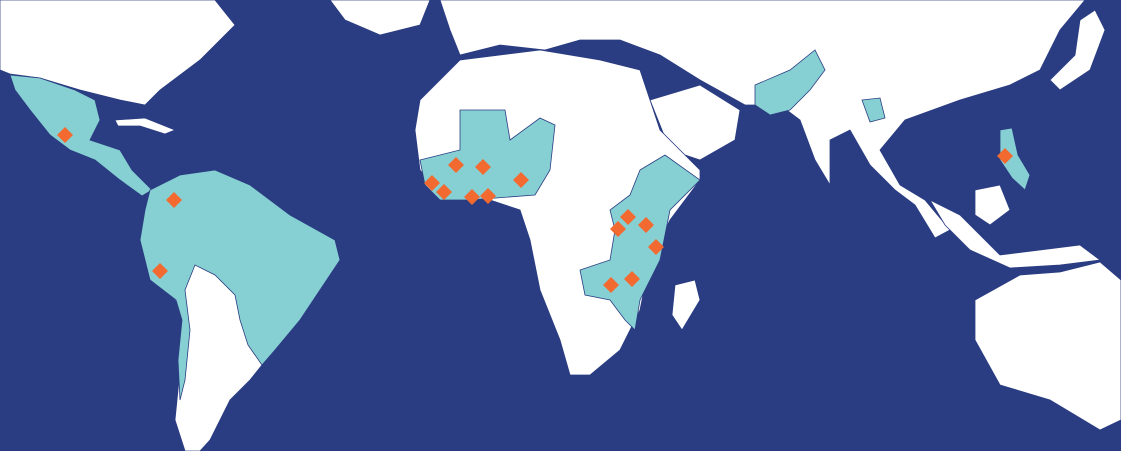 The image size is (1121, 451). What do you see at coordinates (790, 82) in the screenshot?
I see `pakistan` at bounding box center [790, 82].